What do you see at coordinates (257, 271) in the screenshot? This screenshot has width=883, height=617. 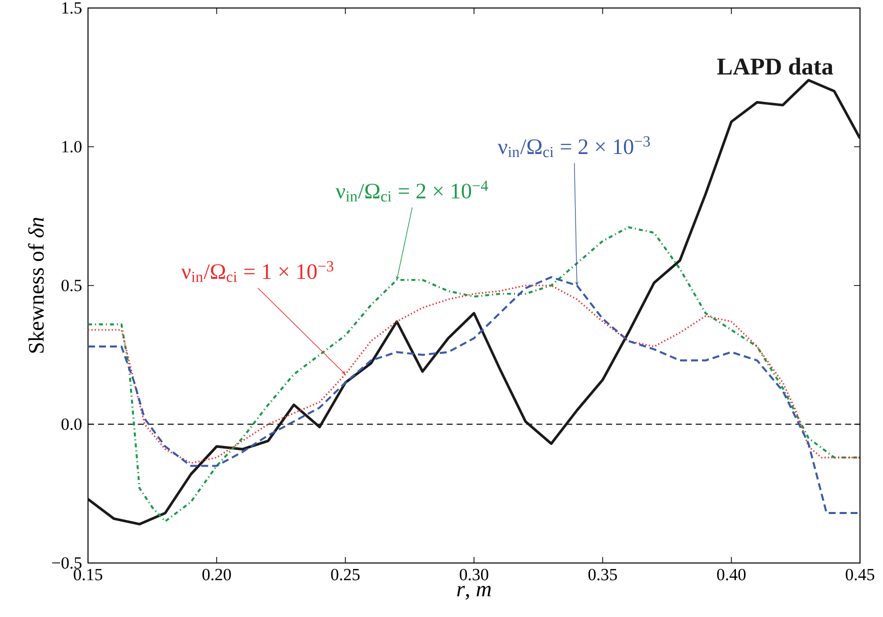 I see `text: ν$_{in}$/Ω$_{ci}$ = 1 × 10$^{−3}$` at bounding box center [257, 271].